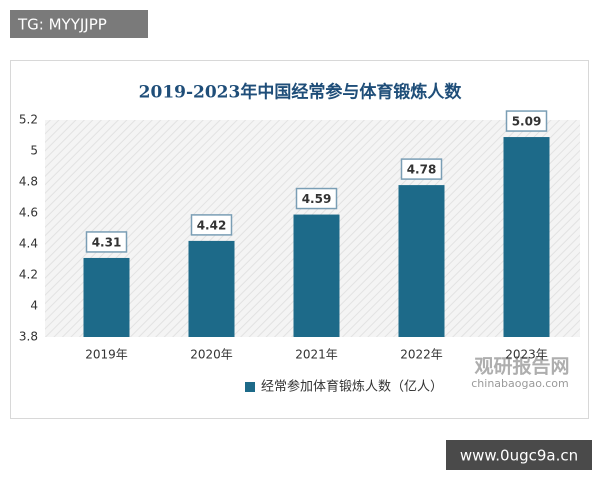 This screenshot has width=600, height=484. I want to click on legend-label: 经常参加体育锻炼人数（亿人）, so click(352, 387).